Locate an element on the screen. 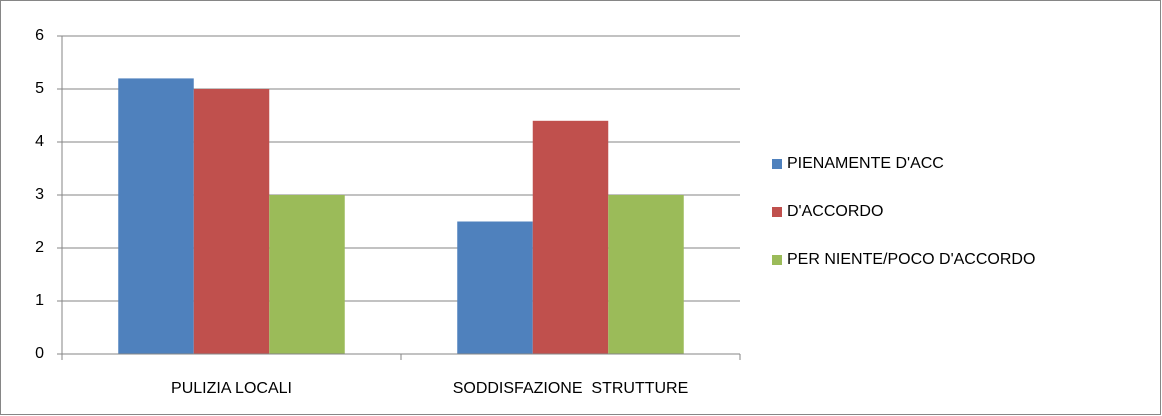  y-tick-label: 5 is located at coordinates (39, 88).